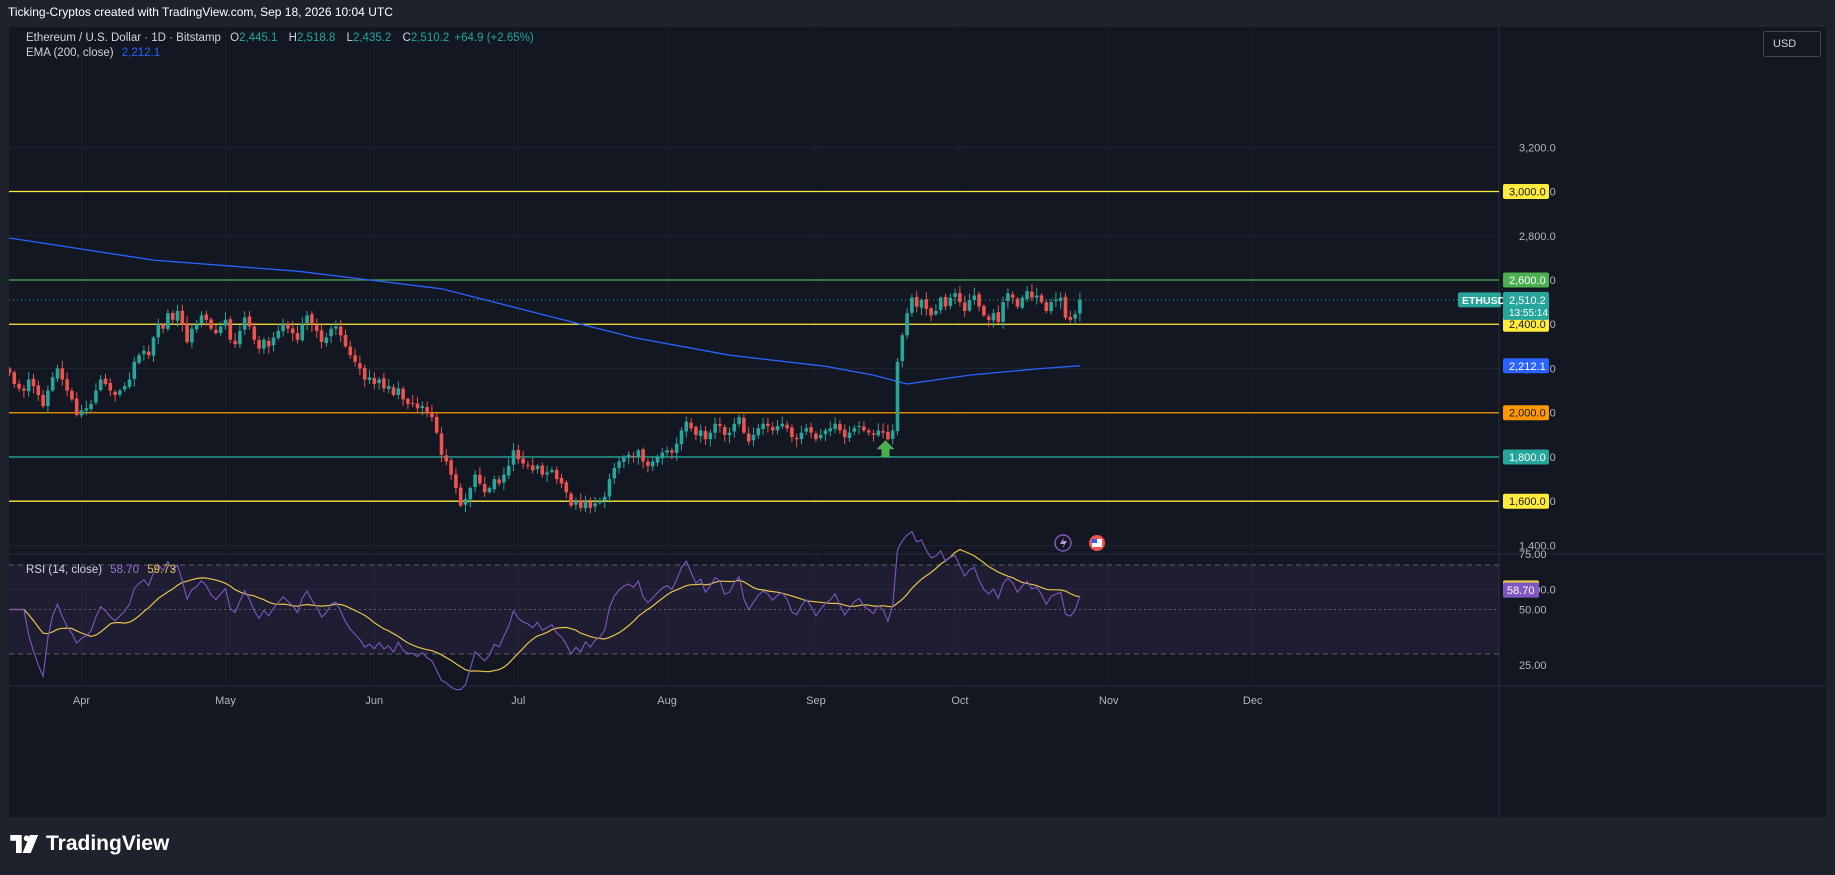 The width and height of the screenshot is (1835, 875). What do you see at coordinates (1521, 590) in the screenshot?
I see `rsi-tag` at bounding box center [1521, 590].